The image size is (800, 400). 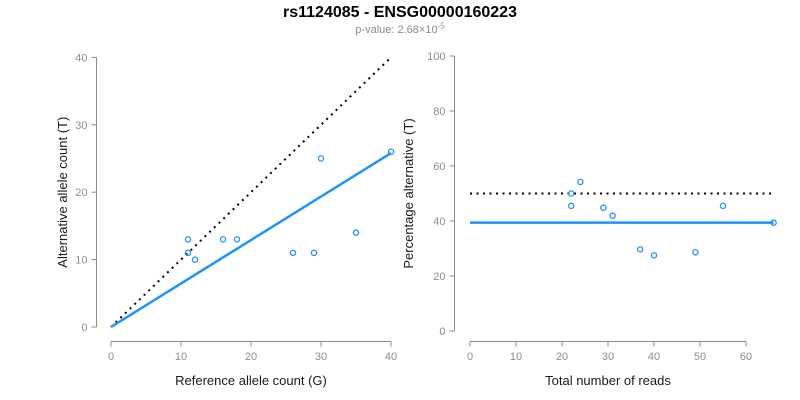 I want to click on x-tick-label: 50, so click(x=700, y=357).